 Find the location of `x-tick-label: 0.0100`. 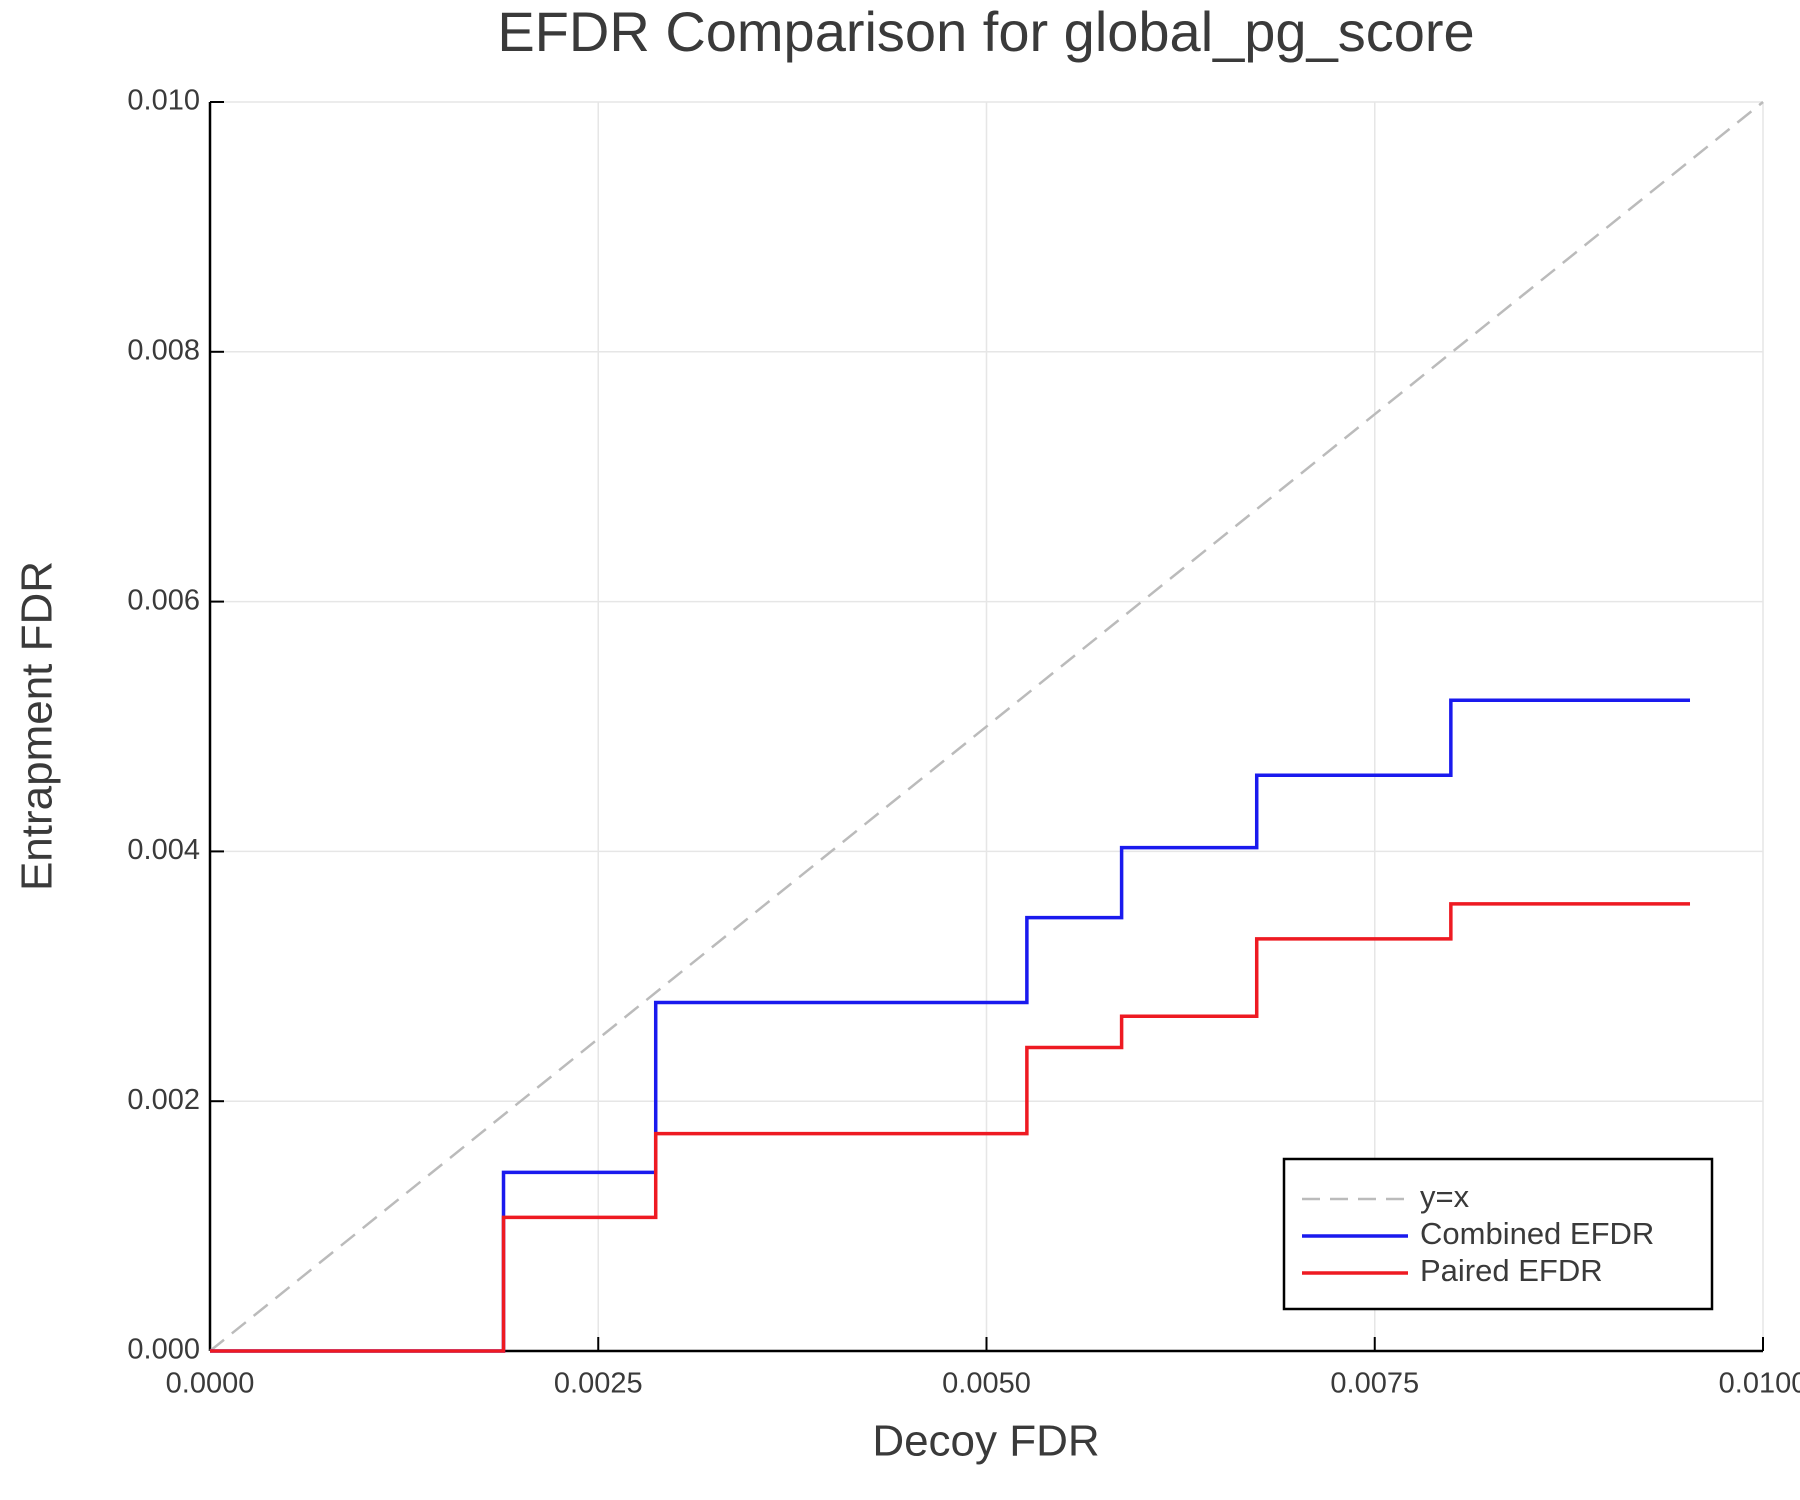

x-tick-label: 0.0100 is located at coordinates (1759, 1384).